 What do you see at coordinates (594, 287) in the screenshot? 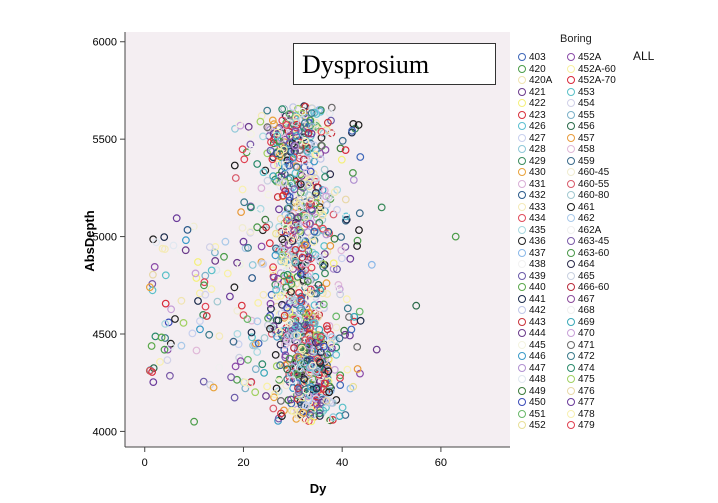
I see `legend-label: 466-60` at bounding box center [594, 287].